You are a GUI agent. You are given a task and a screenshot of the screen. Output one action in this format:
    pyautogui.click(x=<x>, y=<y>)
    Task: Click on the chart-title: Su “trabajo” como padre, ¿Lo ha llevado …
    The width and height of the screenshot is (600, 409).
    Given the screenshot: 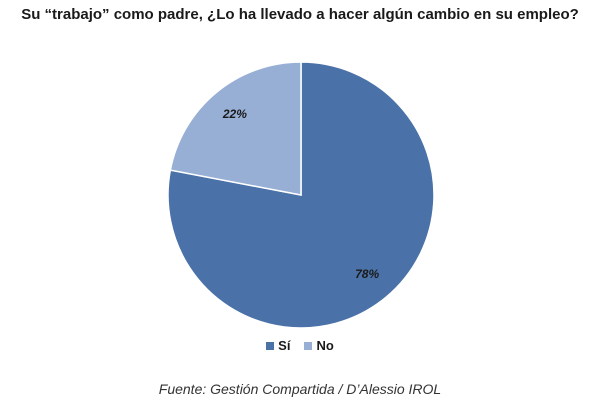 What is the action you would take?
    pyautogui.click(x=300, y=14)
    